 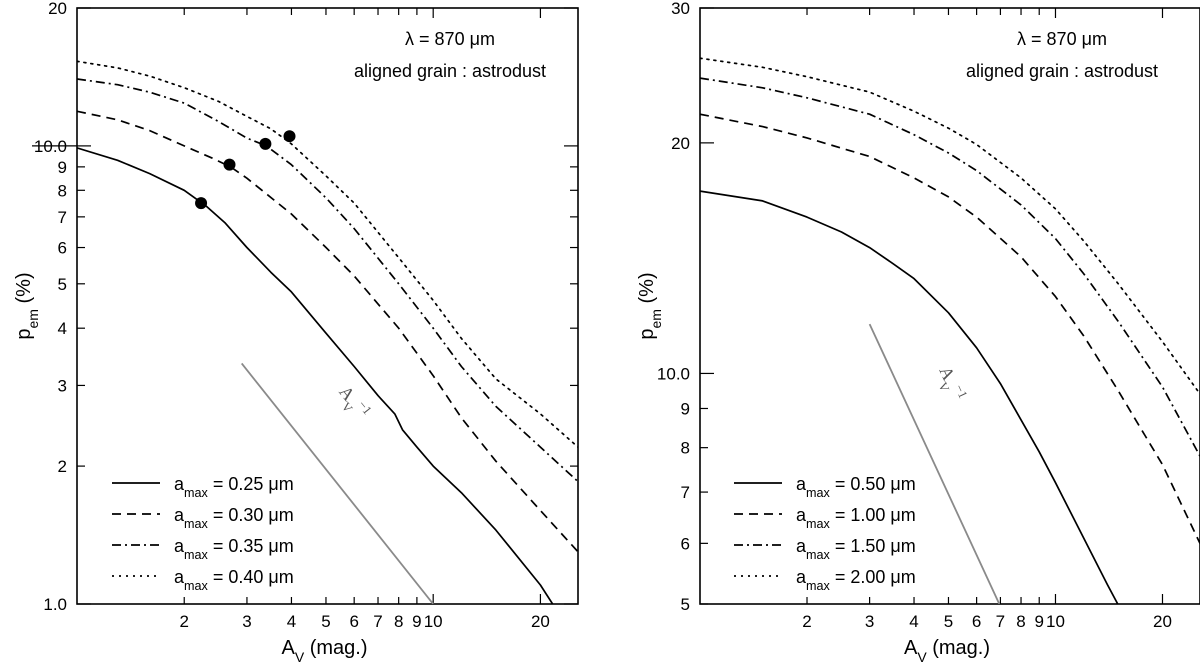 I want to click on legend-label-4: amax = 0.40 μm, so click(x=234, y=580).